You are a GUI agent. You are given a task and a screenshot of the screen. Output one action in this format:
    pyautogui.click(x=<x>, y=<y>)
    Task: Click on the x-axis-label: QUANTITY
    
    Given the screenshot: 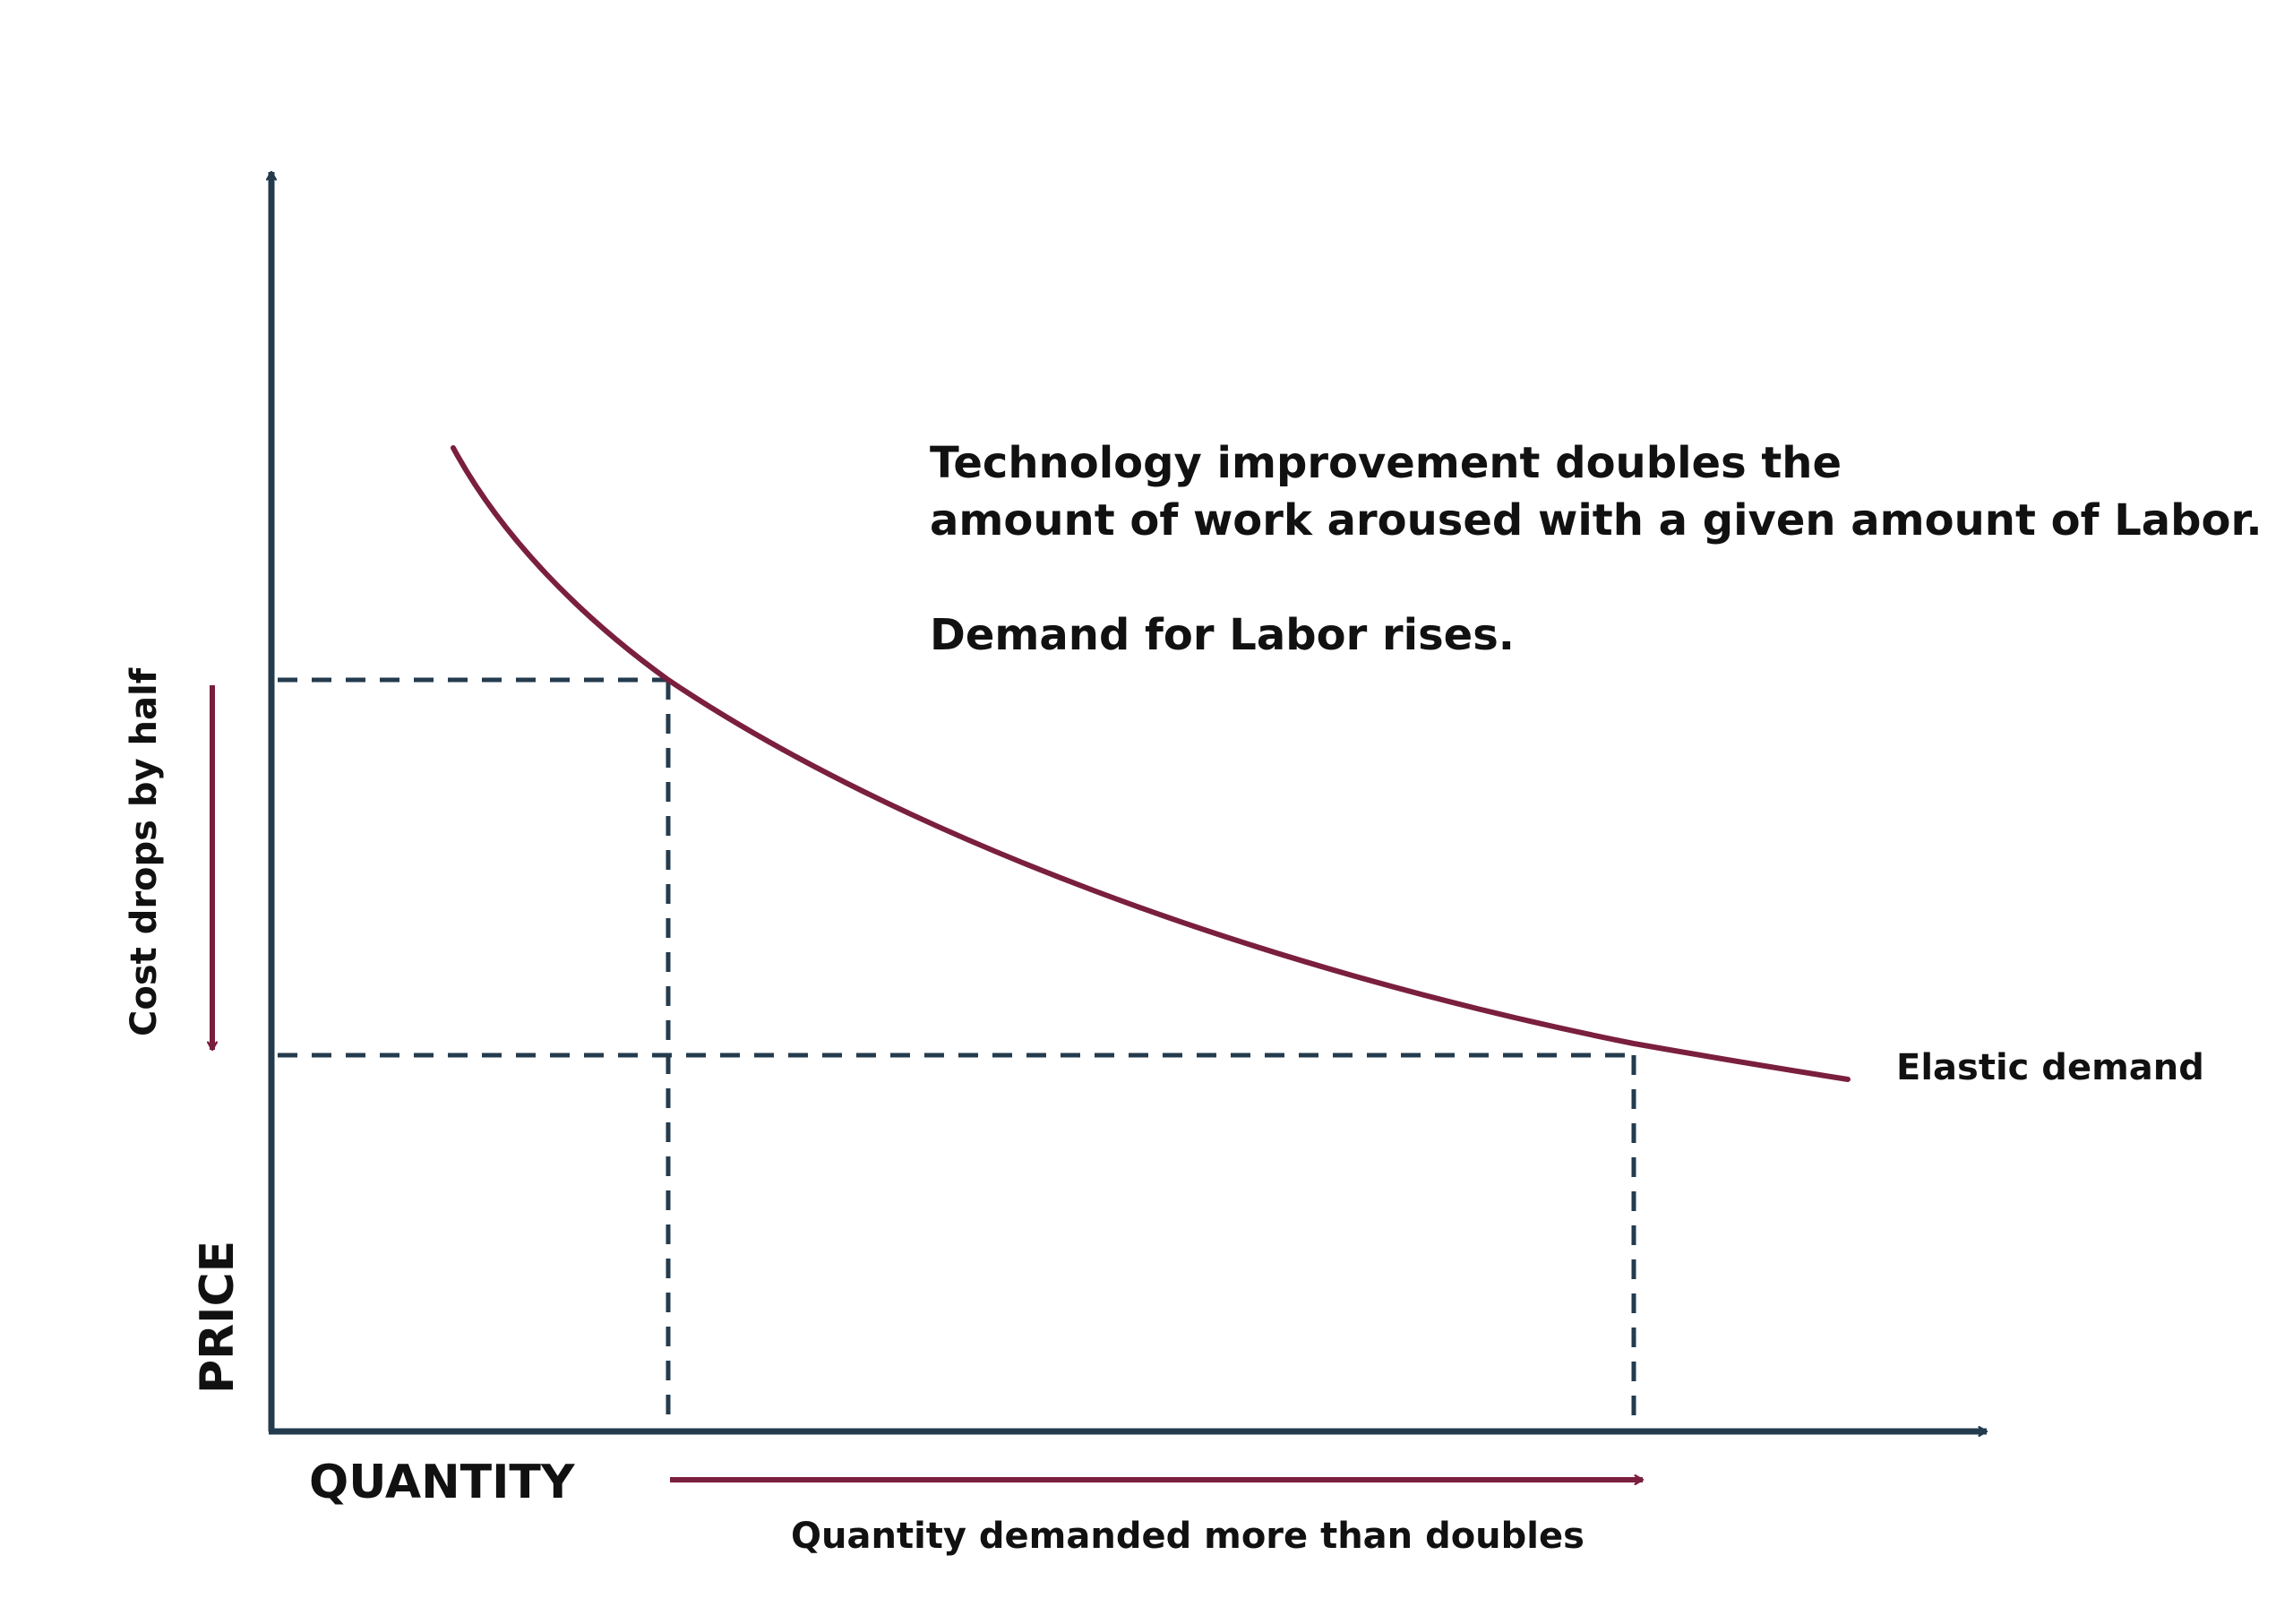 What is the action you would take?
    pyautogui.click(x=442, y=1482)
    